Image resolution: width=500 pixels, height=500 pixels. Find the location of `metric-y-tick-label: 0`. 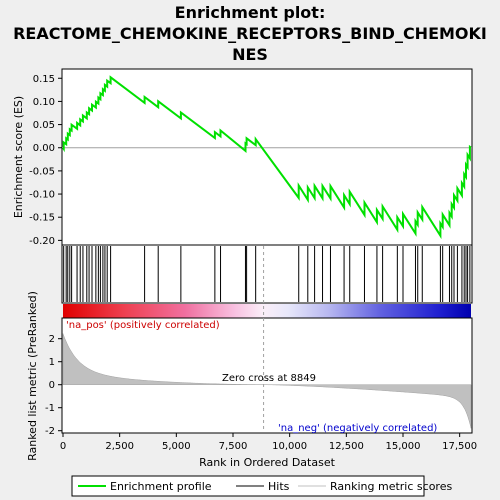

metric-y-tick-label: 0 is located at coordinates (52, 385).